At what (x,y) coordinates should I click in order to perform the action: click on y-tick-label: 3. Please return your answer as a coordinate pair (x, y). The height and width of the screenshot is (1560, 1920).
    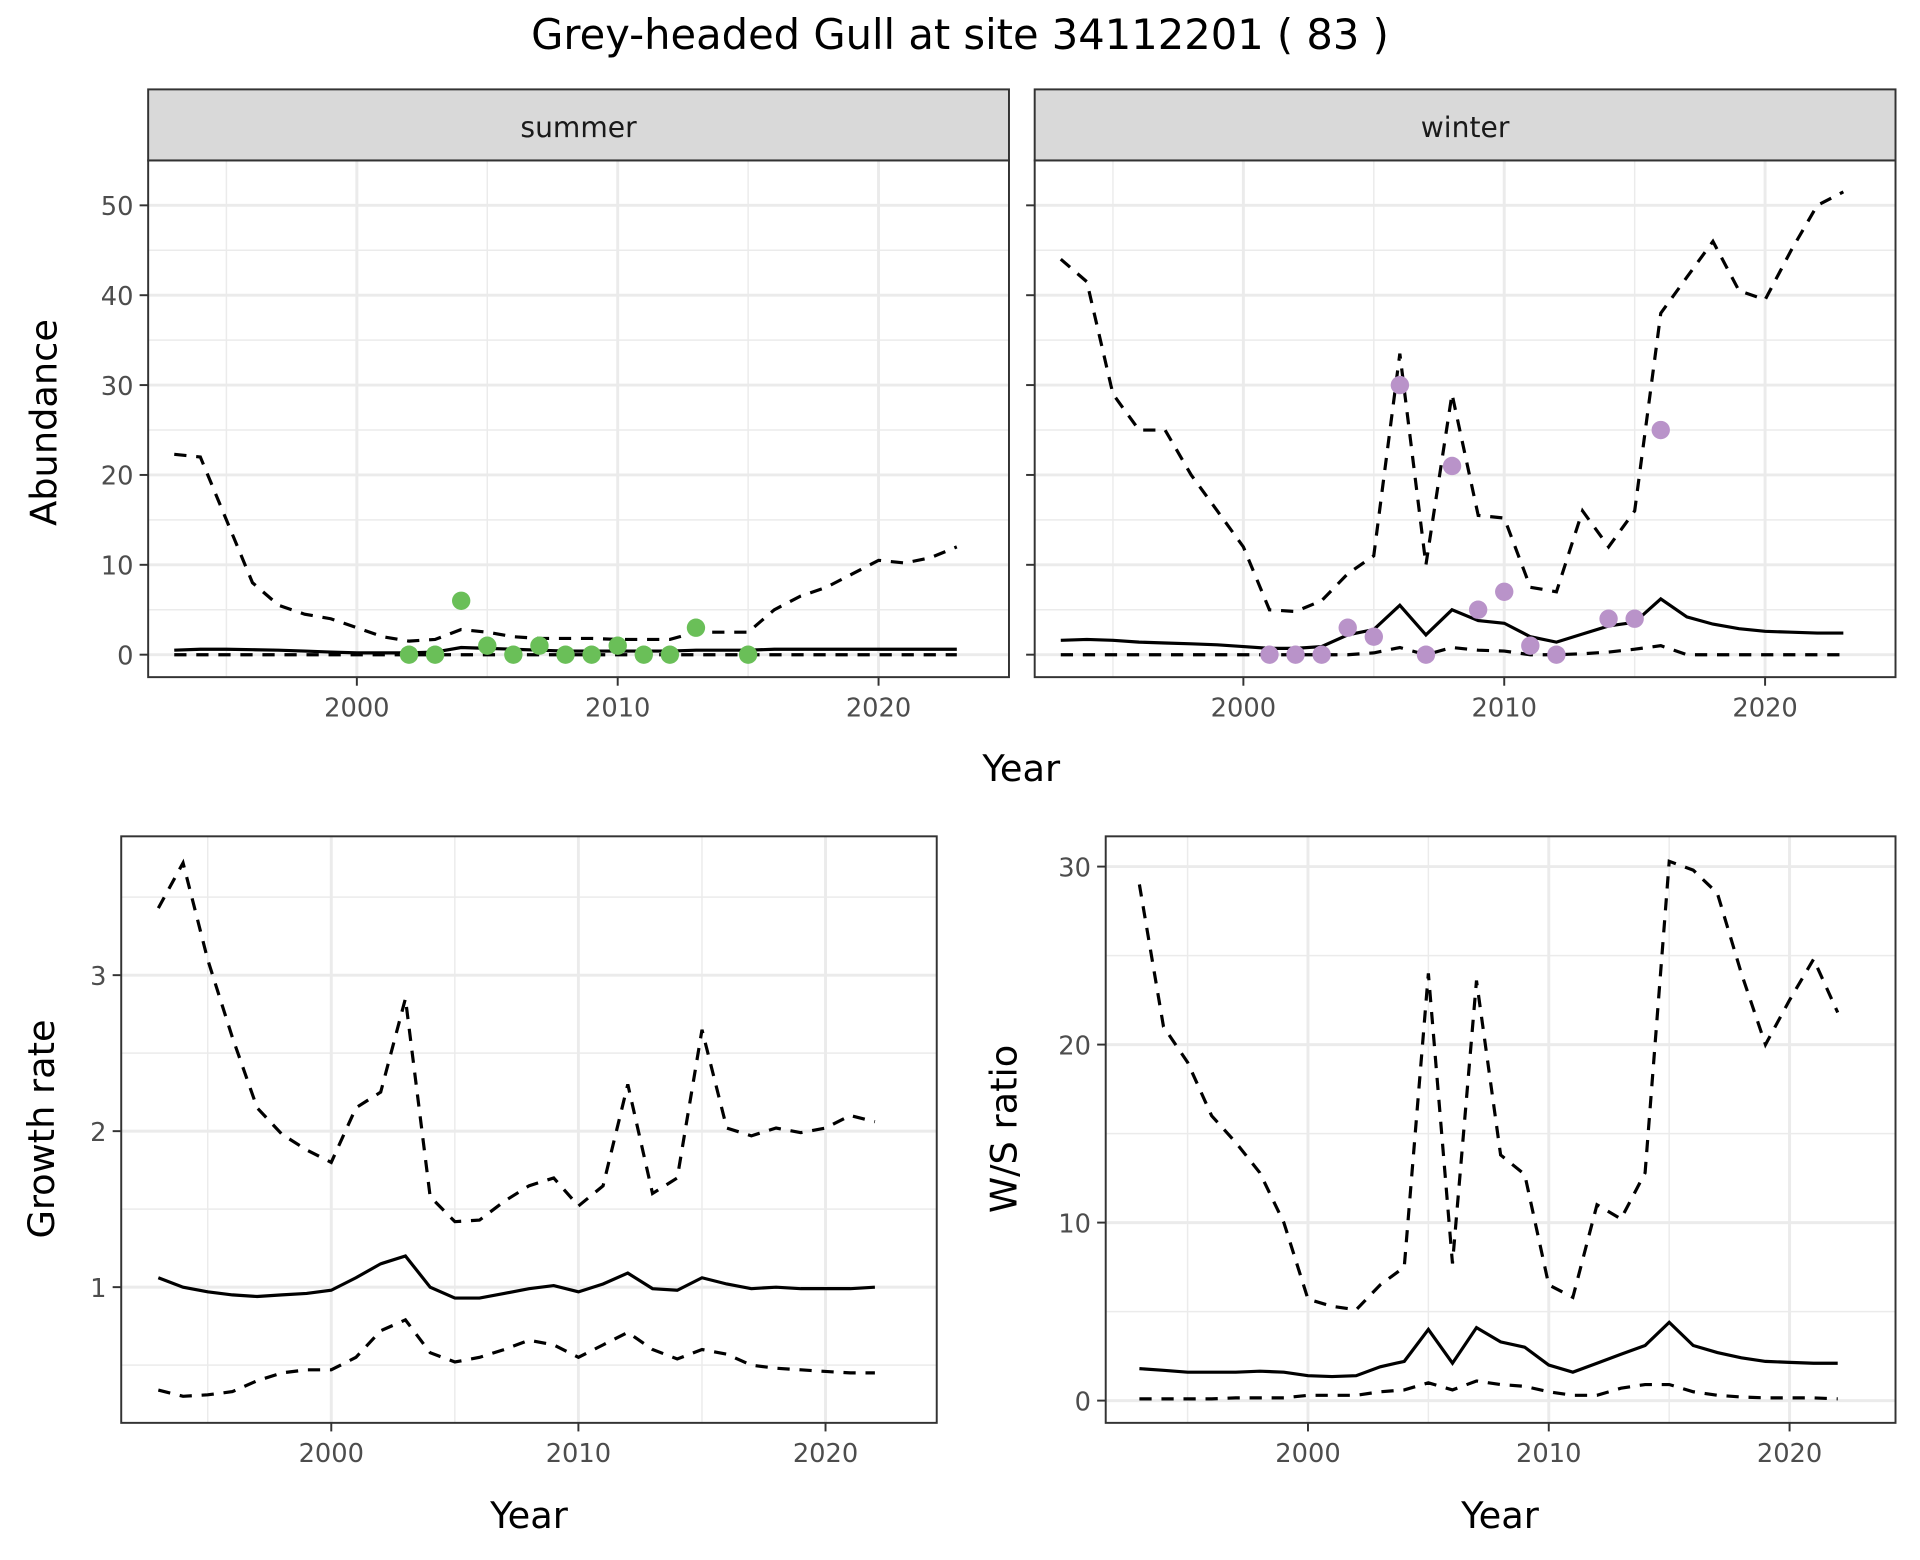
    Looking at the image, I should click on (98, 977).